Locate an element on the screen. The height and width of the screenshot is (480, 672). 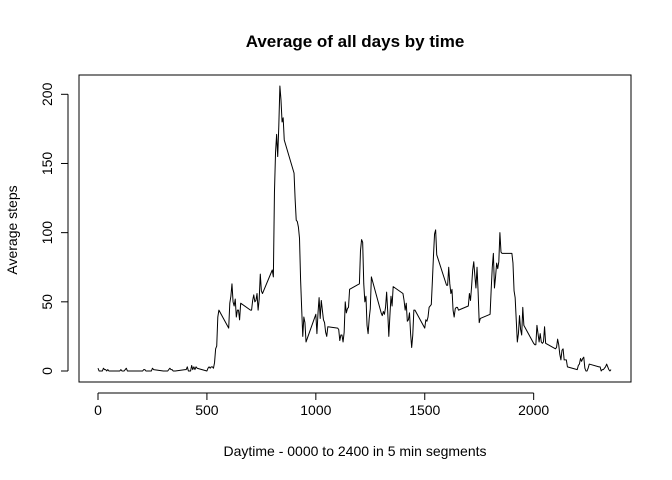
x-tick-label: 2000 is located at coordinates (533, 410).